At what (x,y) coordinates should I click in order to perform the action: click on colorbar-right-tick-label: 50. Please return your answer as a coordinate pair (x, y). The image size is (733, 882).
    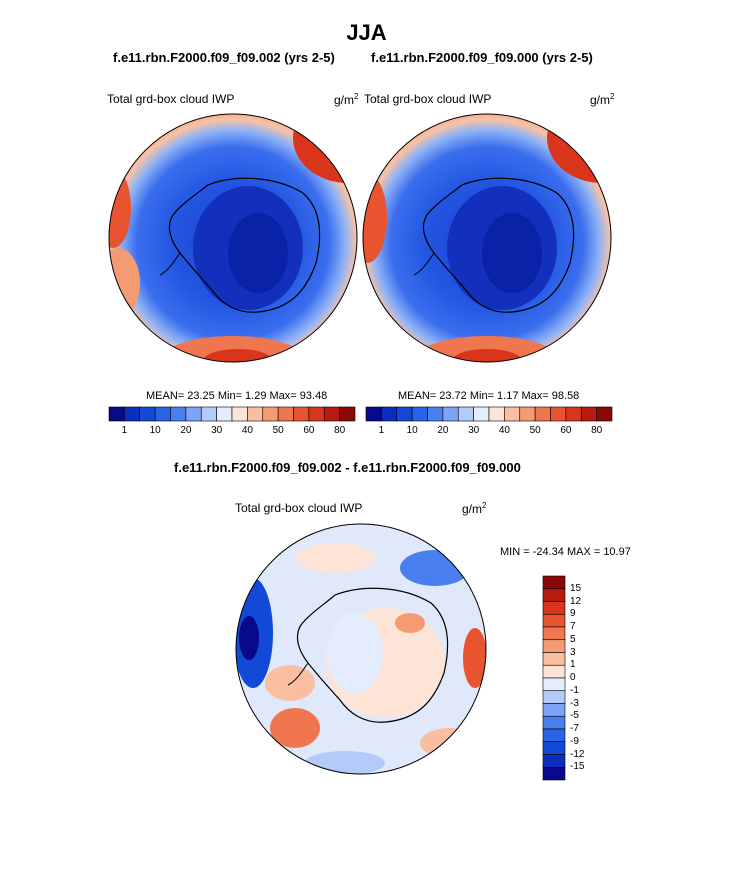
    Looking at the image, I should click on (535, 430).